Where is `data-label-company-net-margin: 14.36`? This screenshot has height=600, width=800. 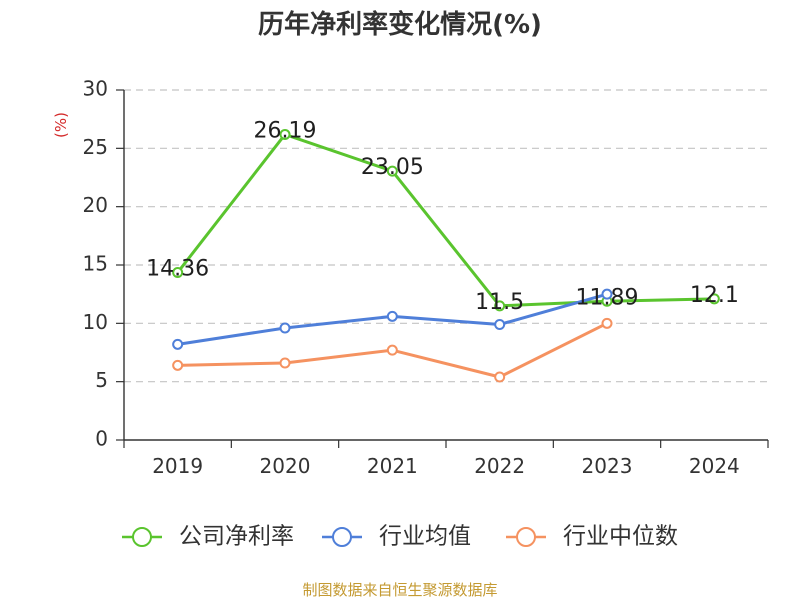
data-label-company-net-margin: 14.36 is located at coordinates (177, 268).